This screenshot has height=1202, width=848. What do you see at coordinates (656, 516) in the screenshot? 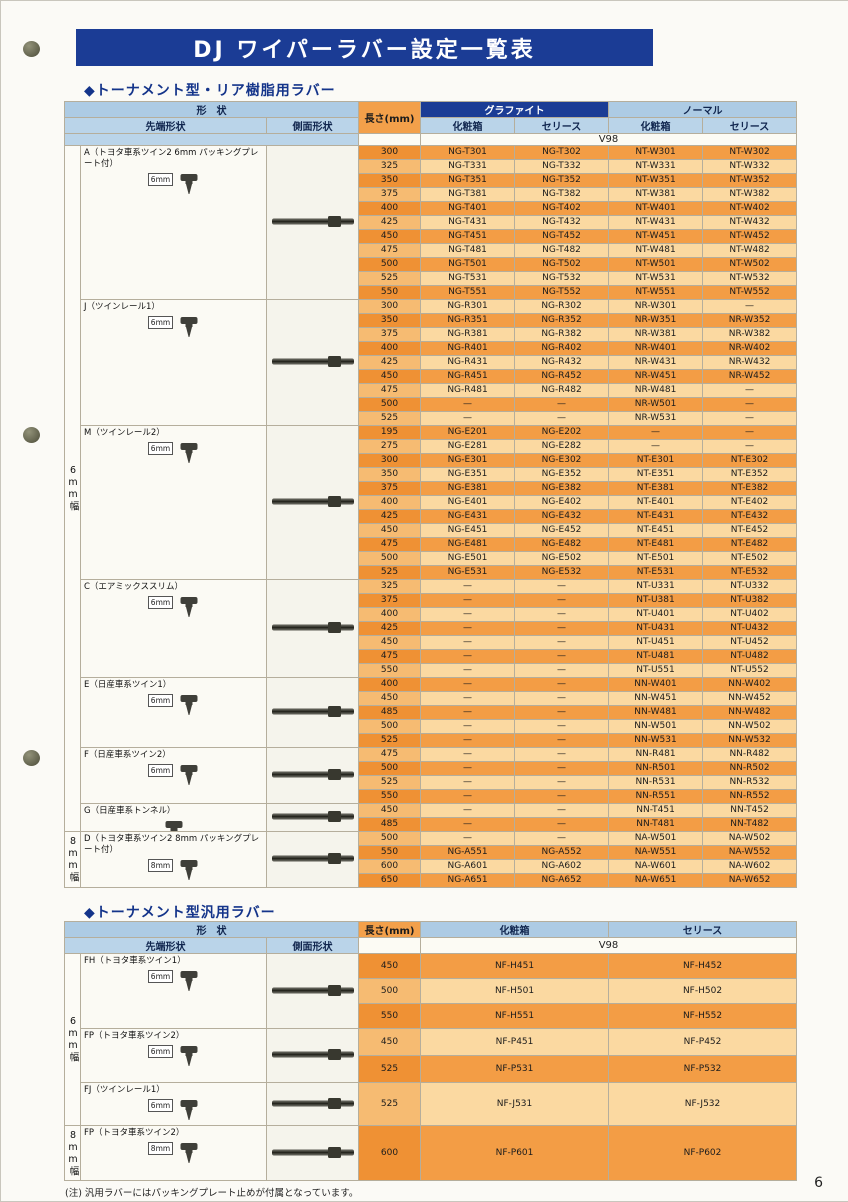
I see `part-number-cell: NT-E431` at bounding box center [656, 516].